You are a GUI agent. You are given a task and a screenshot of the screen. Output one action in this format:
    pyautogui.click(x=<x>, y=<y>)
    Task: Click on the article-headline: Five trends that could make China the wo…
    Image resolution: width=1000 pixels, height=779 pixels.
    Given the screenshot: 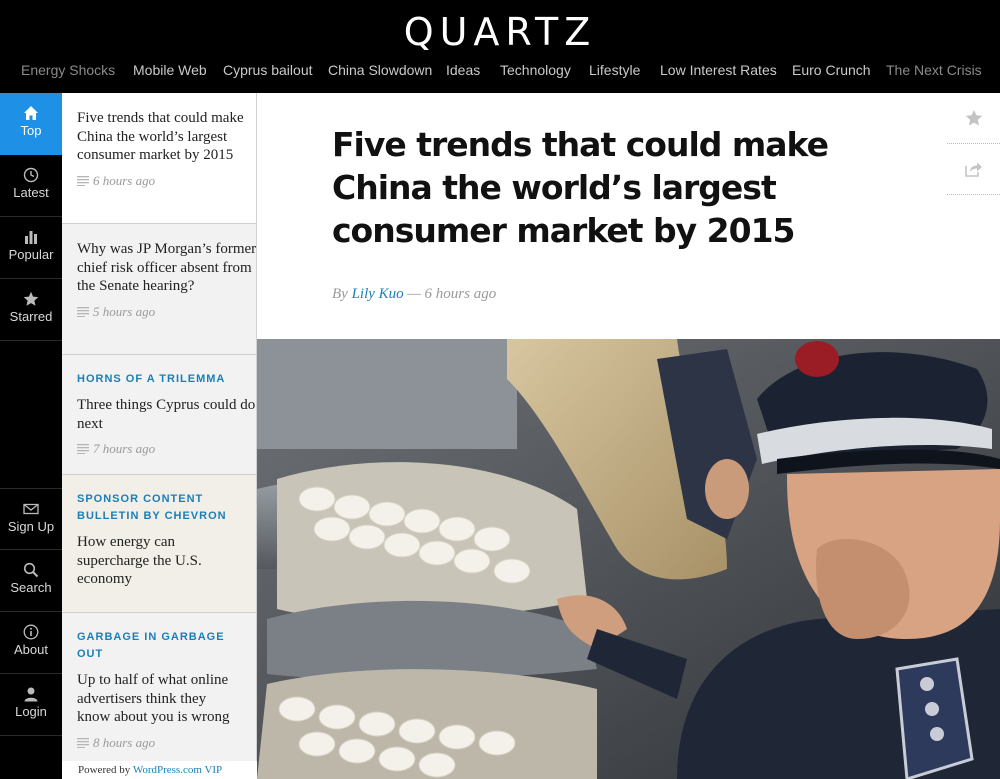 What is the action you would take?
    pyautogui.click(x=580, y=187)
    